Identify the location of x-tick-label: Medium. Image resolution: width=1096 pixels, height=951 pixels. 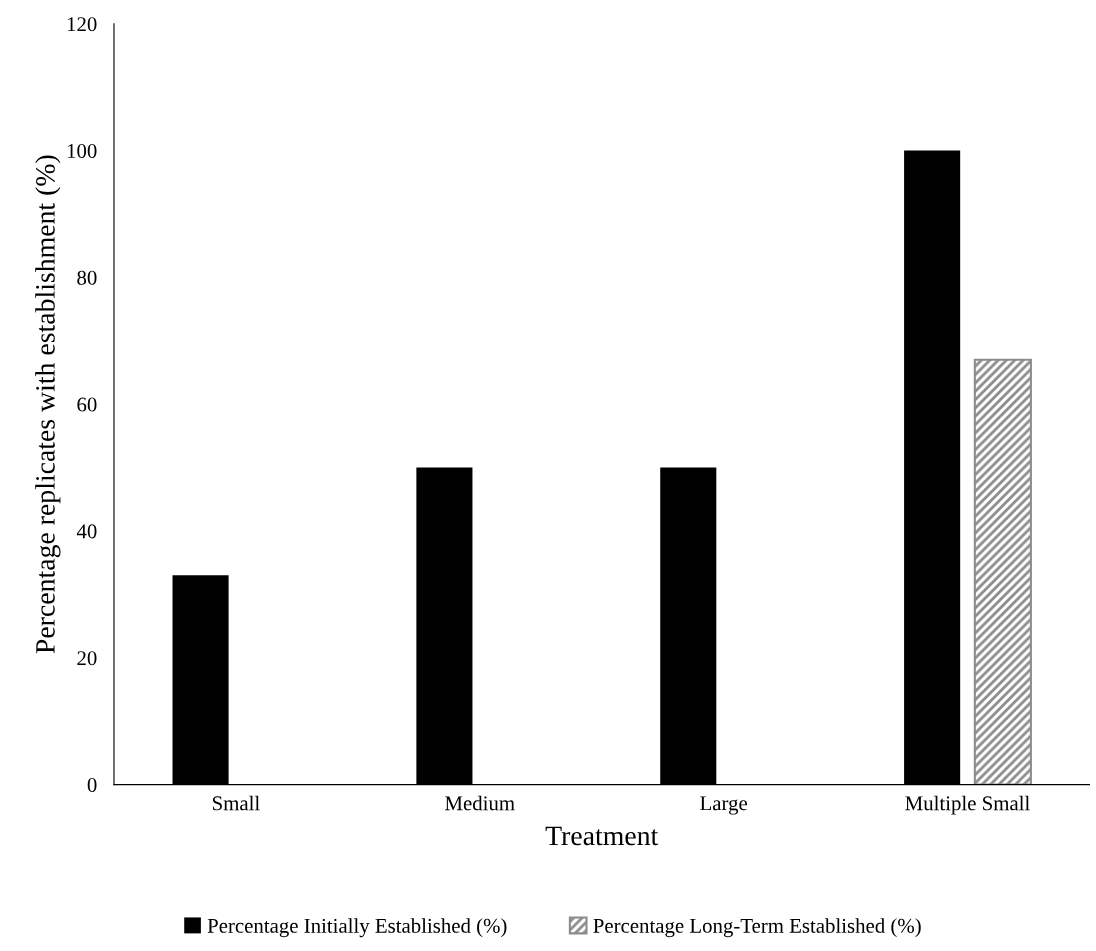
(480, 803).